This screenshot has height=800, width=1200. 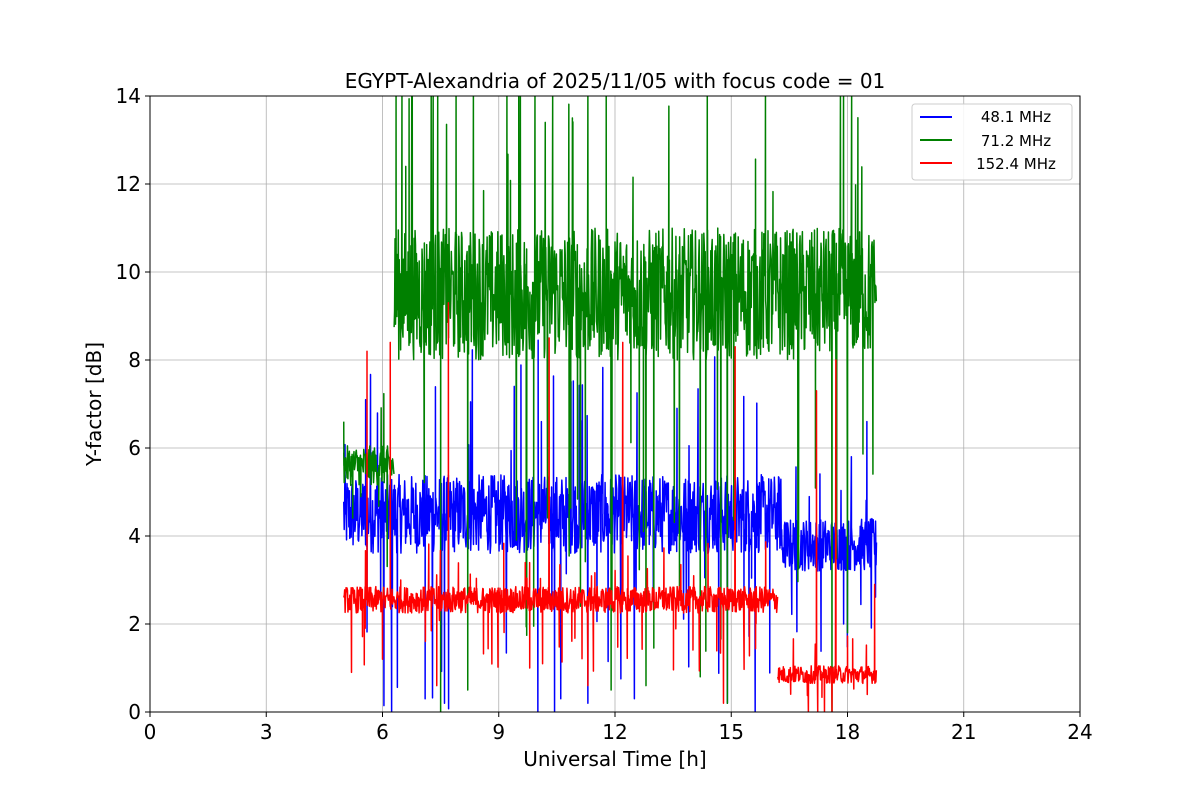 I want to click on y-tick-label: 10, so click(x=128, y=272).